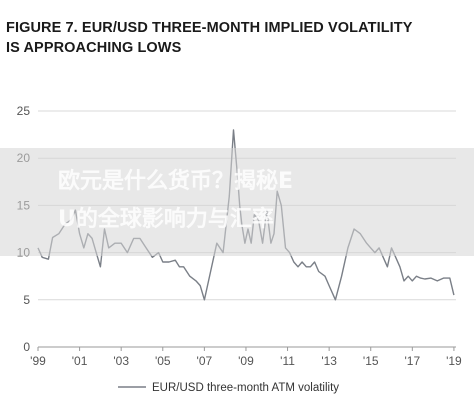 The image size is (474, 400). I want to click on x-tick-label: '01, so click(80, 361).